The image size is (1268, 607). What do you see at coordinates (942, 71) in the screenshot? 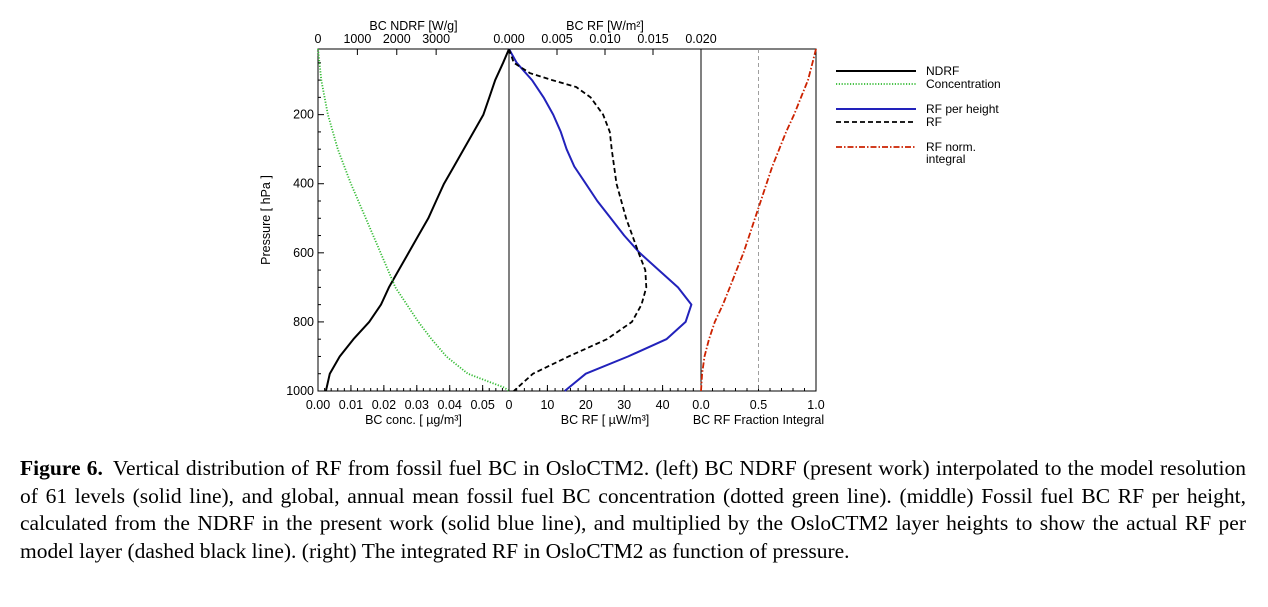
I see `legend-label: NDRF` at bounding box center [942, 71].